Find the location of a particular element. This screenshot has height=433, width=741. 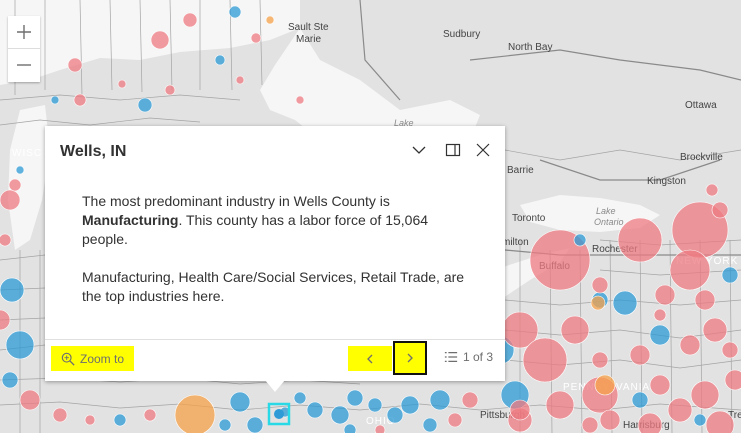

place-label: Tre is located at coordinates (734, 415).